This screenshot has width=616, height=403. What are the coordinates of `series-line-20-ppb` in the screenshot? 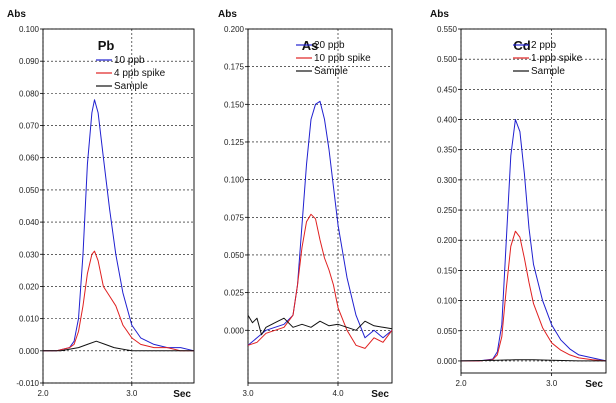 It's located at (320, 223).